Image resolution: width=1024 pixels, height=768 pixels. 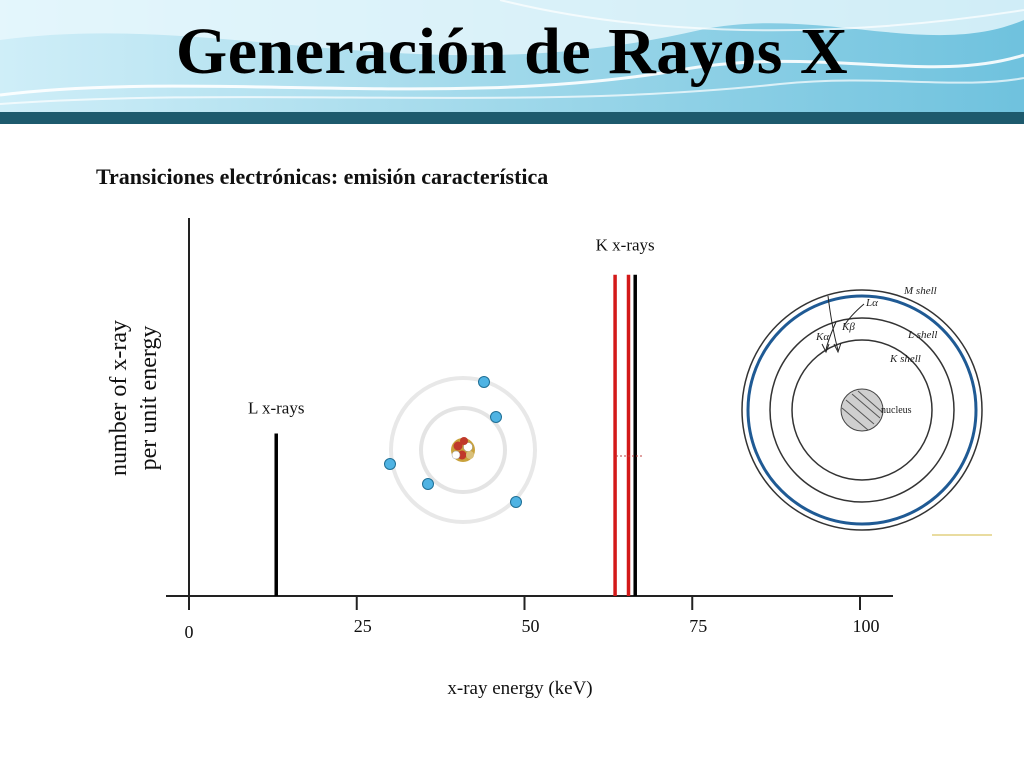 I want to click on electron-shell-diagram: M shell L shell K shell nucleus Lα Kβ Kα, so click(x=866, y=410).